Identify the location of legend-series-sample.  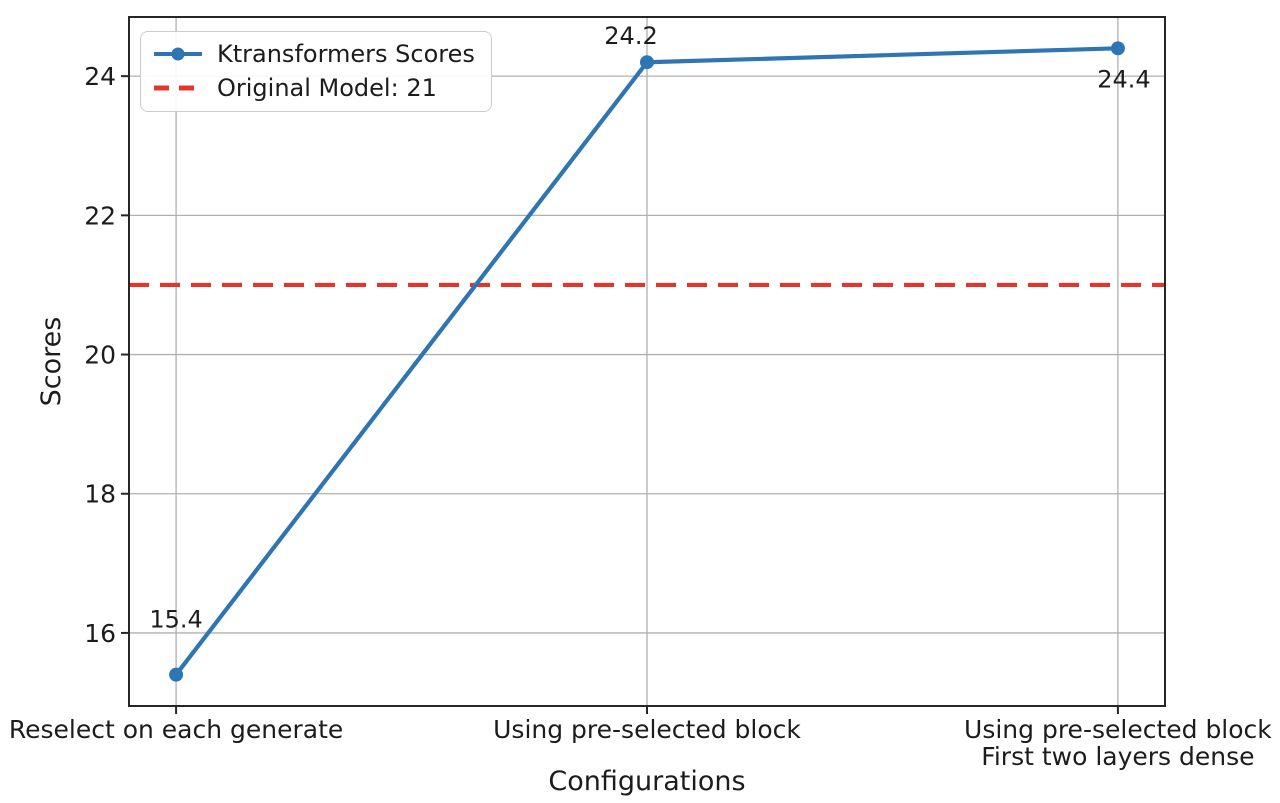
(178, 54).